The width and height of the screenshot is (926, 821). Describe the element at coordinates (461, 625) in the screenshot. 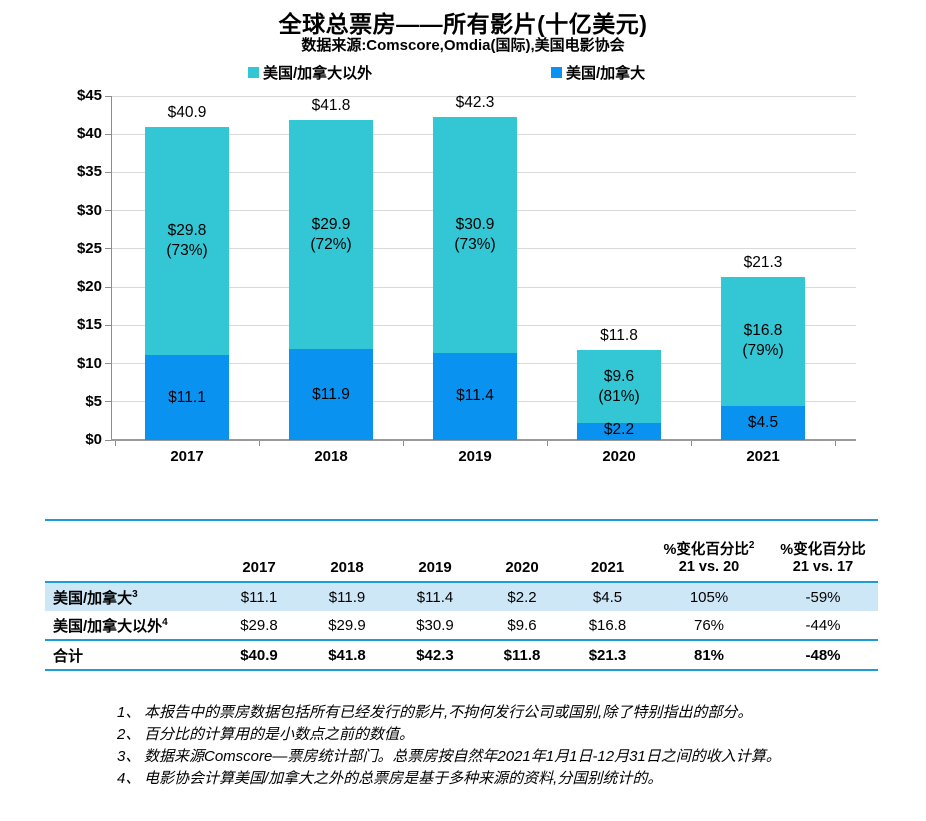

I see `table-row: 美国/加拿大以外4 $29.8 $29.9 $30.9 $9.6 $16.8 76% -44%` at that location.